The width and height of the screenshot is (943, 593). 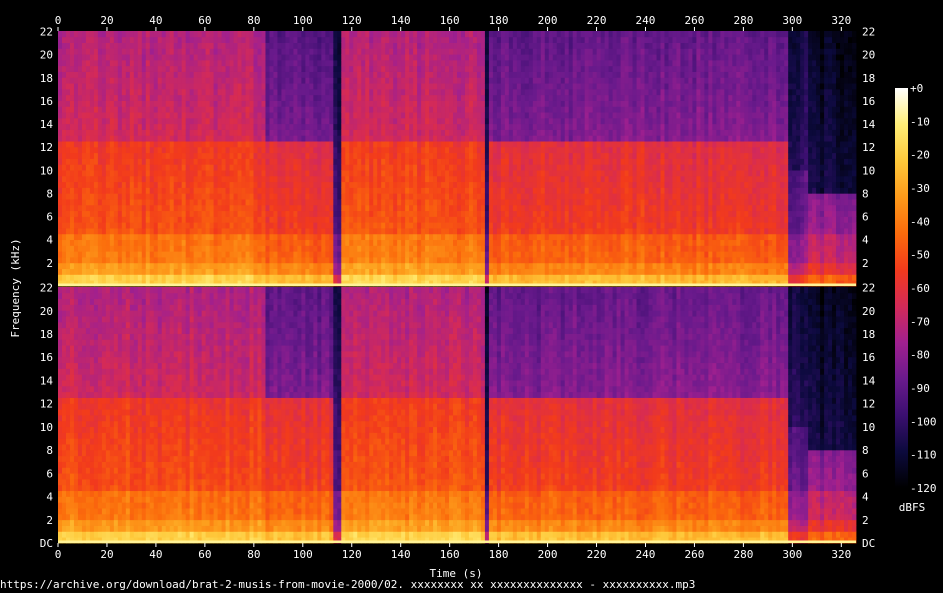 What do you see at coordinates (401, 554) in the screenshot?
I see `x-tick-label-bottom: 140` at bounding box center [401, 554].